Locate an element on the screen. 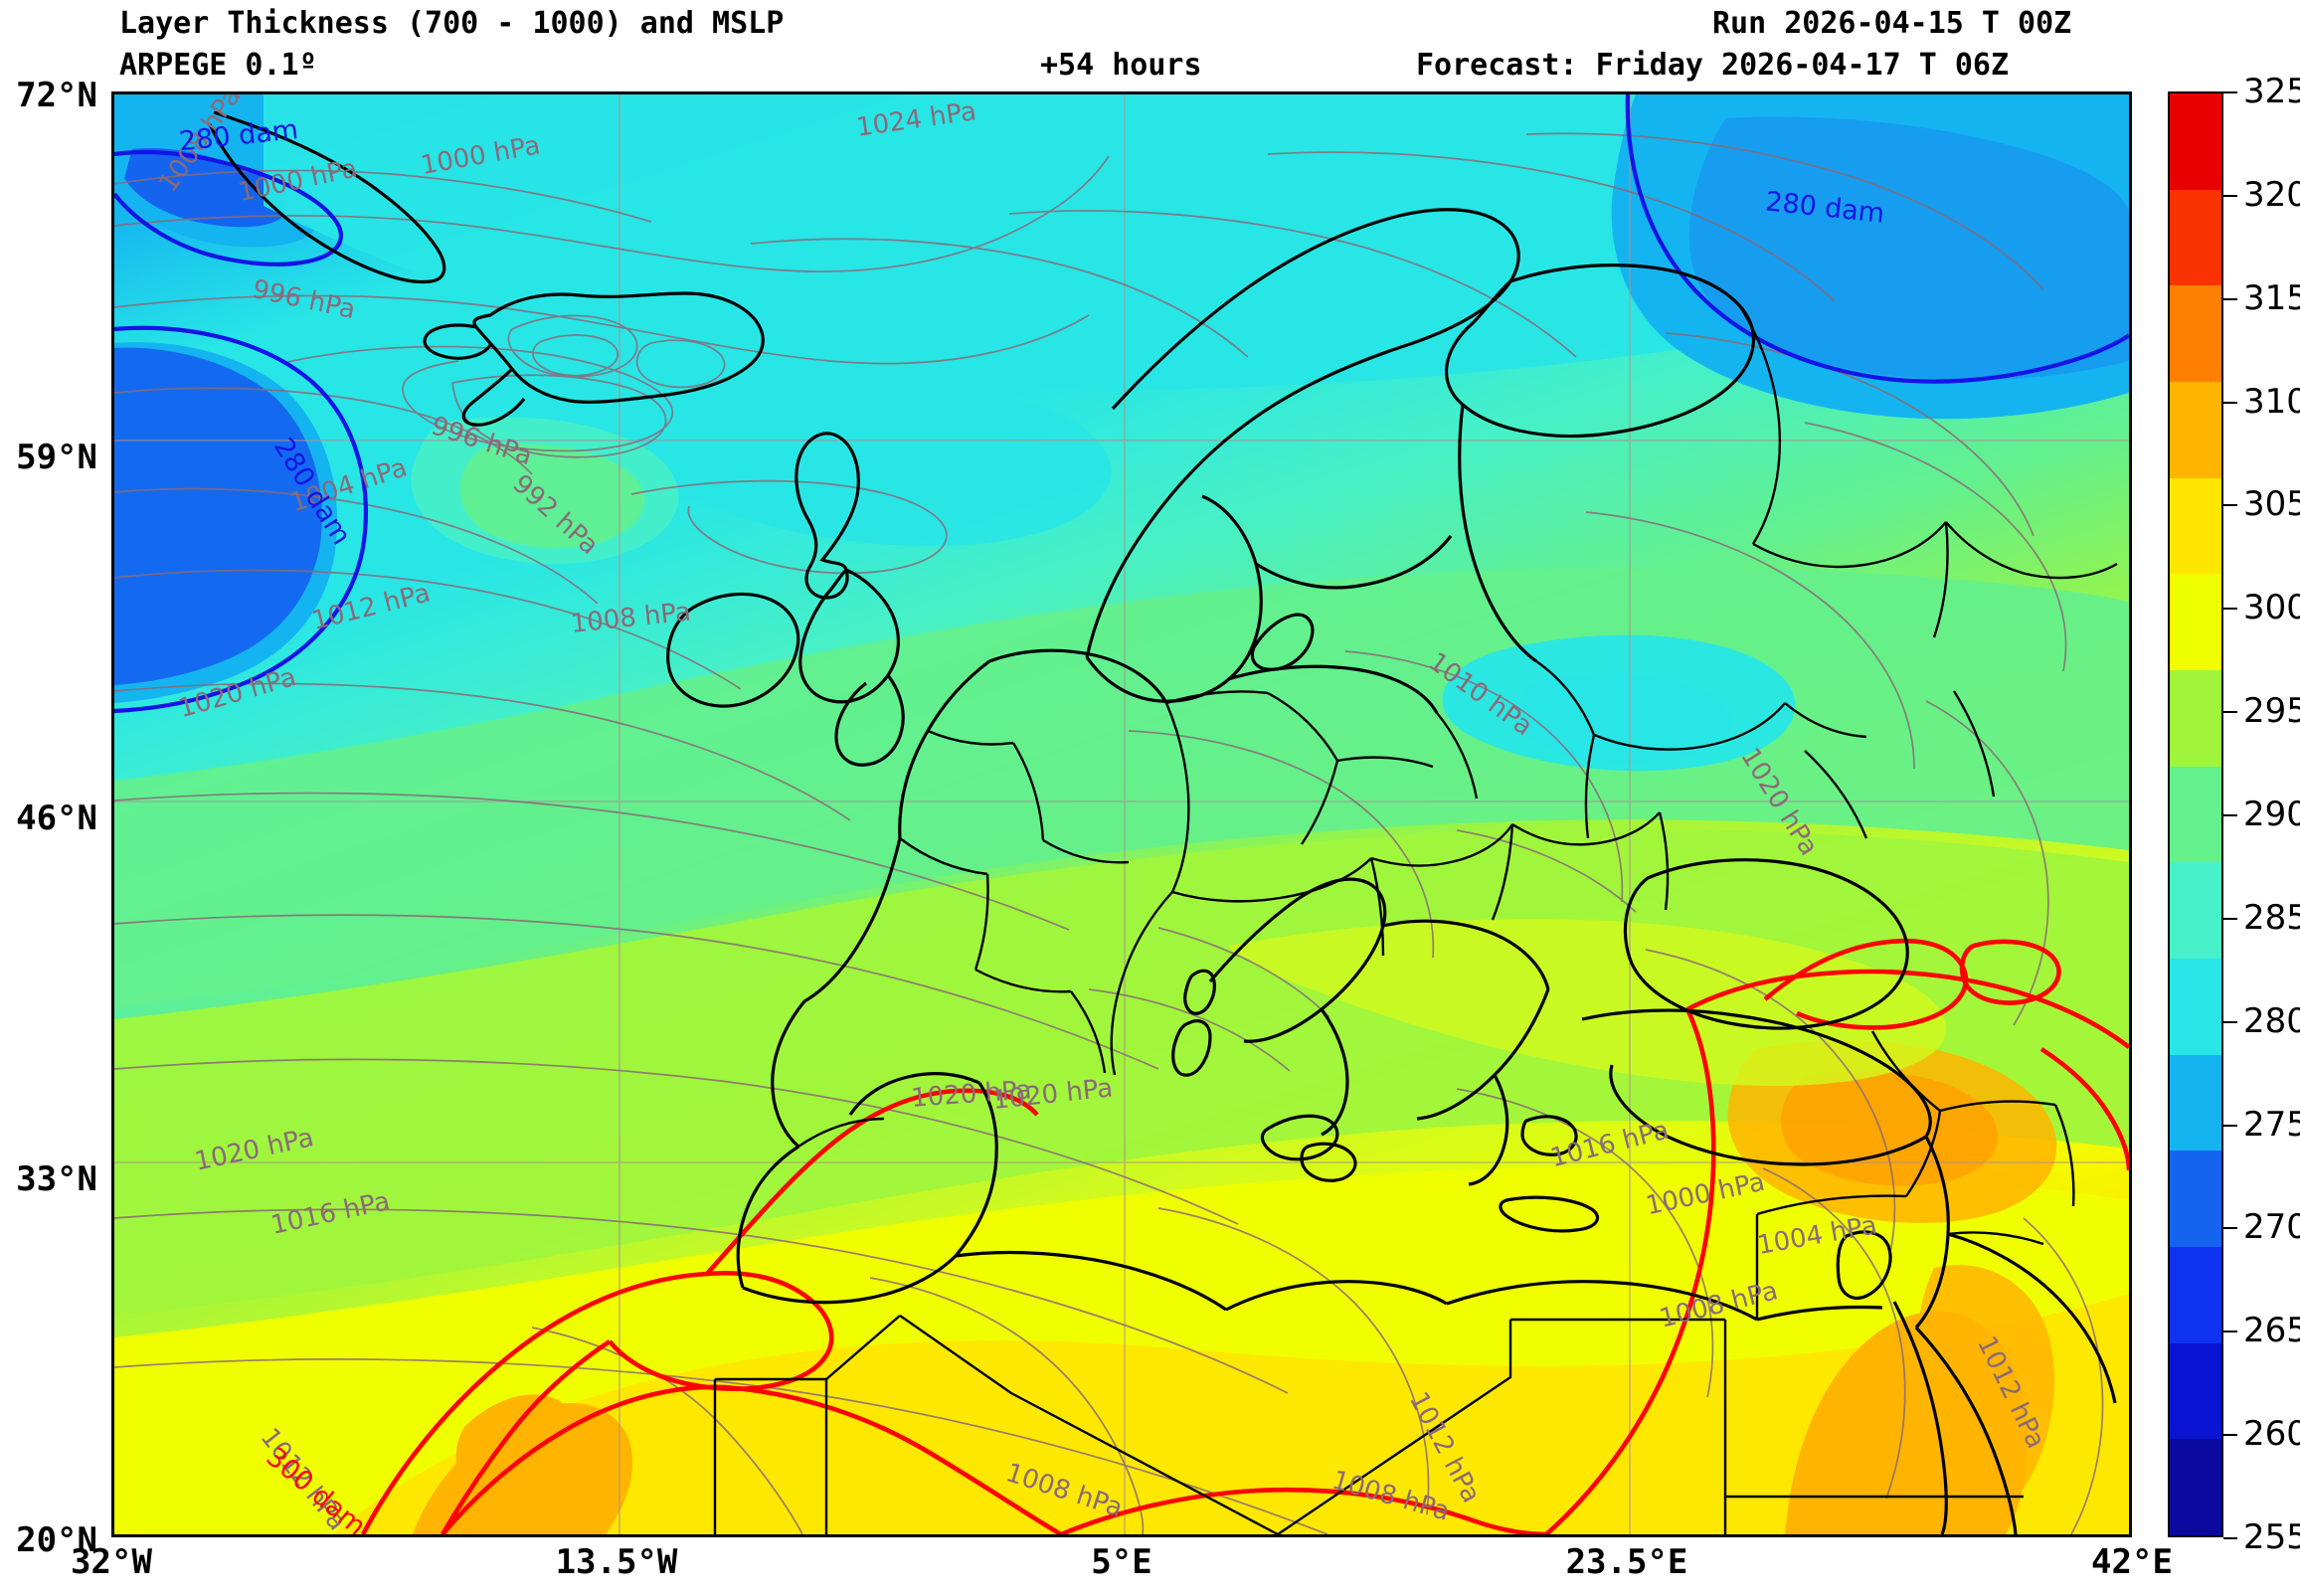  lon-tick-42e: 42°E is located at coordinates (2132, 1562).